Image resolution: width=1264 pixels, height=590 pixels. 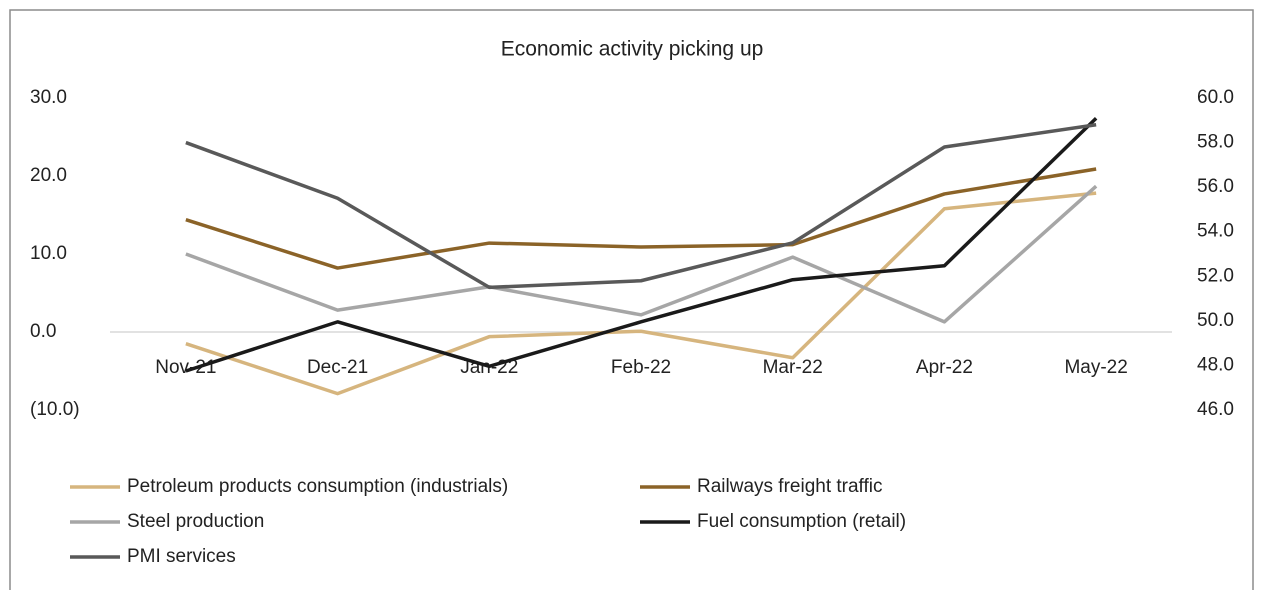 I want to click on y2-tick-label: 52.0, so click(x=1215, y=275).